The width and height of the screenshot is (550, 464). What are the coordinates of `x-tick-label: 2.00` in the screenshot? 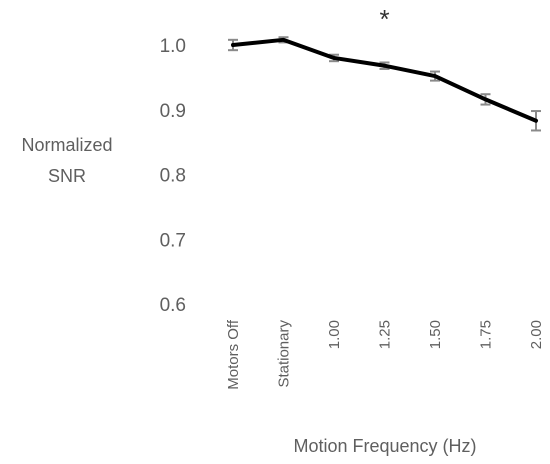 It's located at (536, 334).